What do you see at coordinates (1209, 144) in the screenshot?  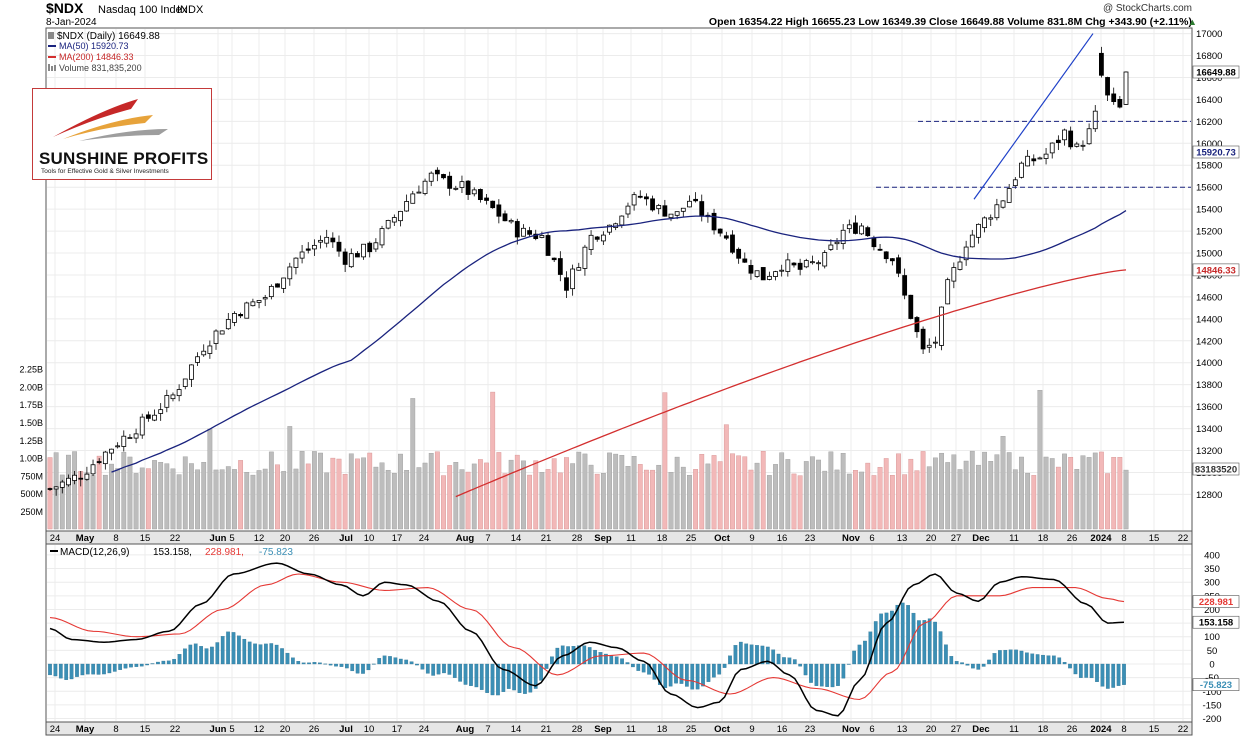 I see `price-tick-label: 16000` at bounding box center [1209, 144].